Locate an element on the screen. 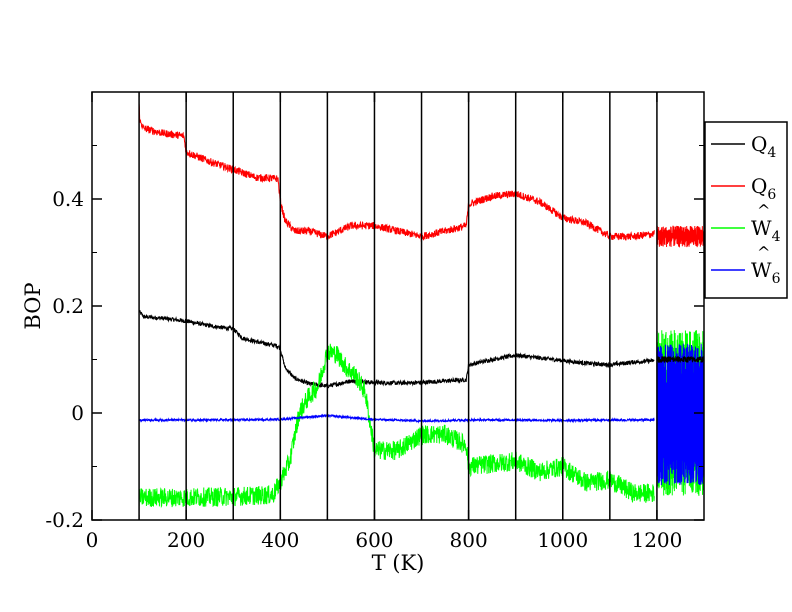  series-q6-high-temp-band is located at coordinates (680, 236).